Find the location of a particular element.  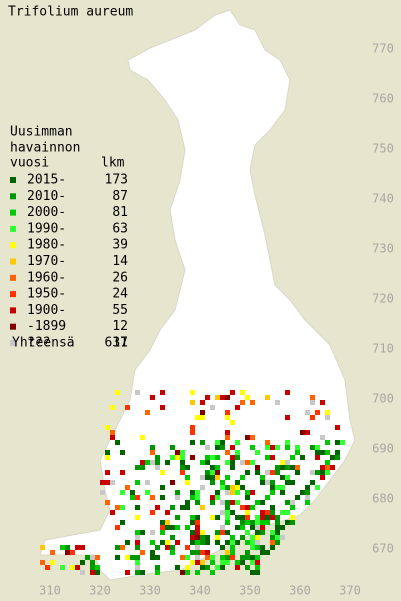

legend-label: 1990- is located at coordinates (46, 228).